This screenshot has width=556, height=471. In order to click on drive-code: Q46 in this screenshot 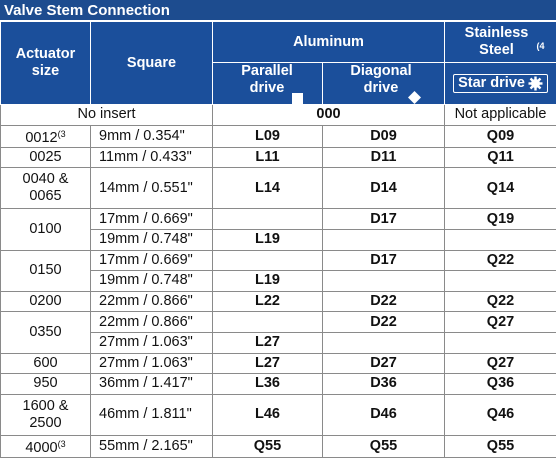, I will do `click(500, 414)`.